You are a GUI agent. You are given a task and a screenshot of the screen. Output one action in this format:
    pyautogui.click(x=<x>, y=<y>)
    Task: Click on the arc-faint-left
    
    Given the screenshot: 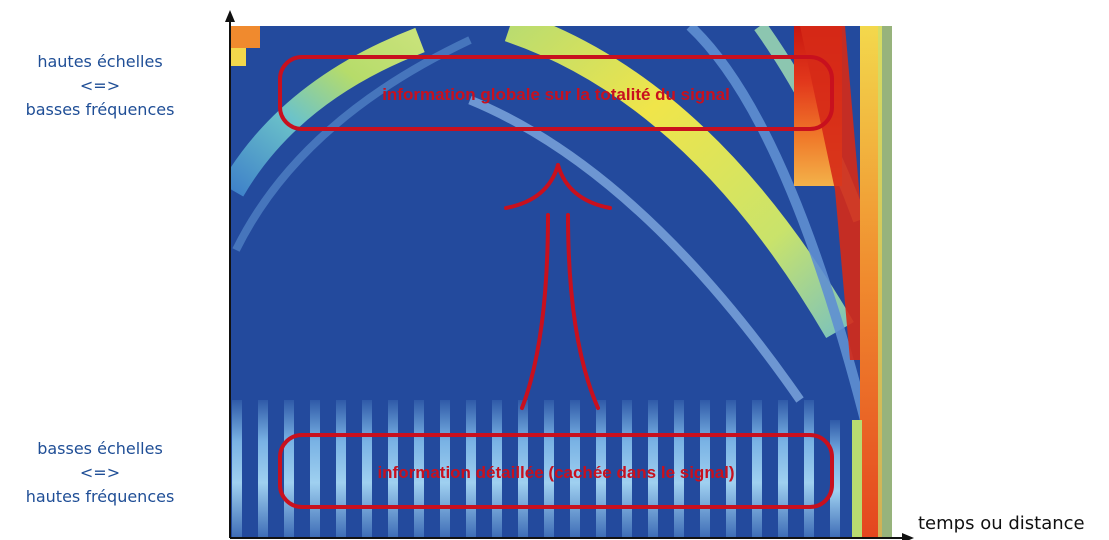 What is the action you would take?
    pyautogui.click(x=352, y=144)
    